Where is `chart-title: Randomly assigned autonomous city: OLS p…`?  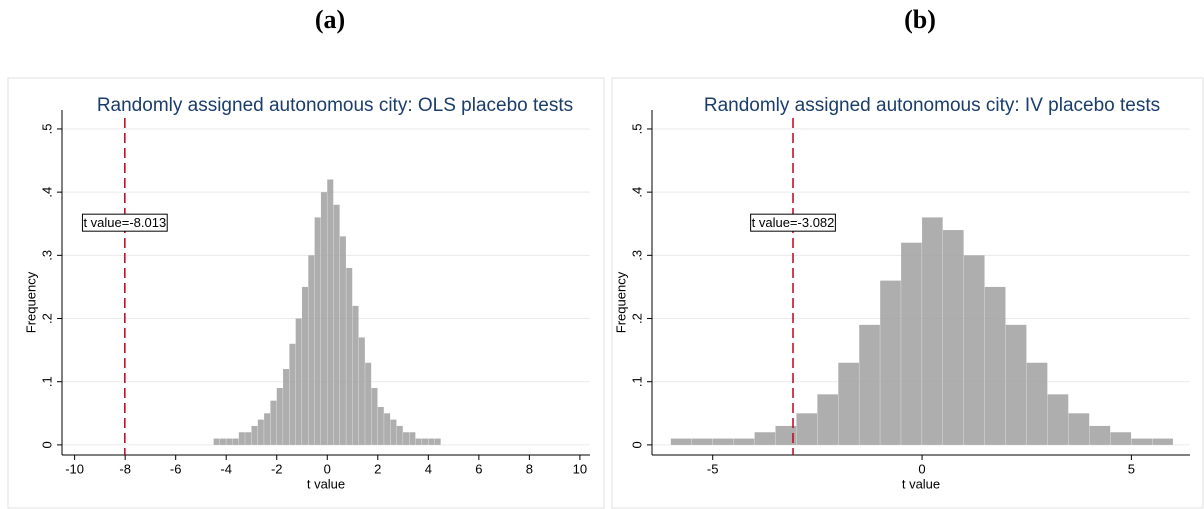 chart-title: Randomly assigned autonomous city: OLS p… is located at coordinates (335, 105).